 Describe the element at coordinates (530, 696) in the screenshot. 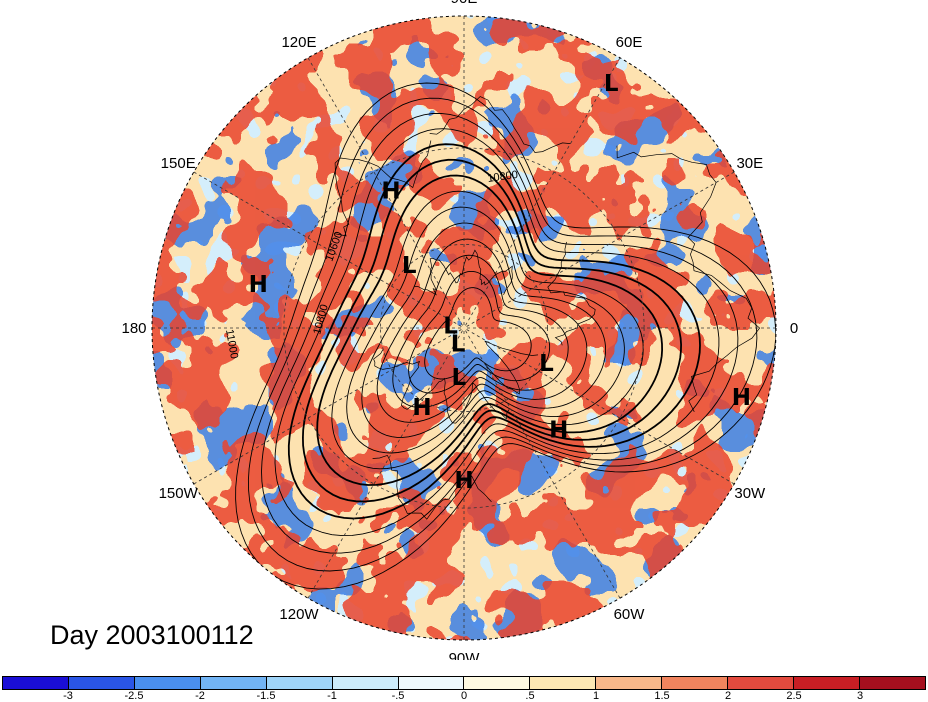

I see `colorbar-tick-label: .5` at that location.